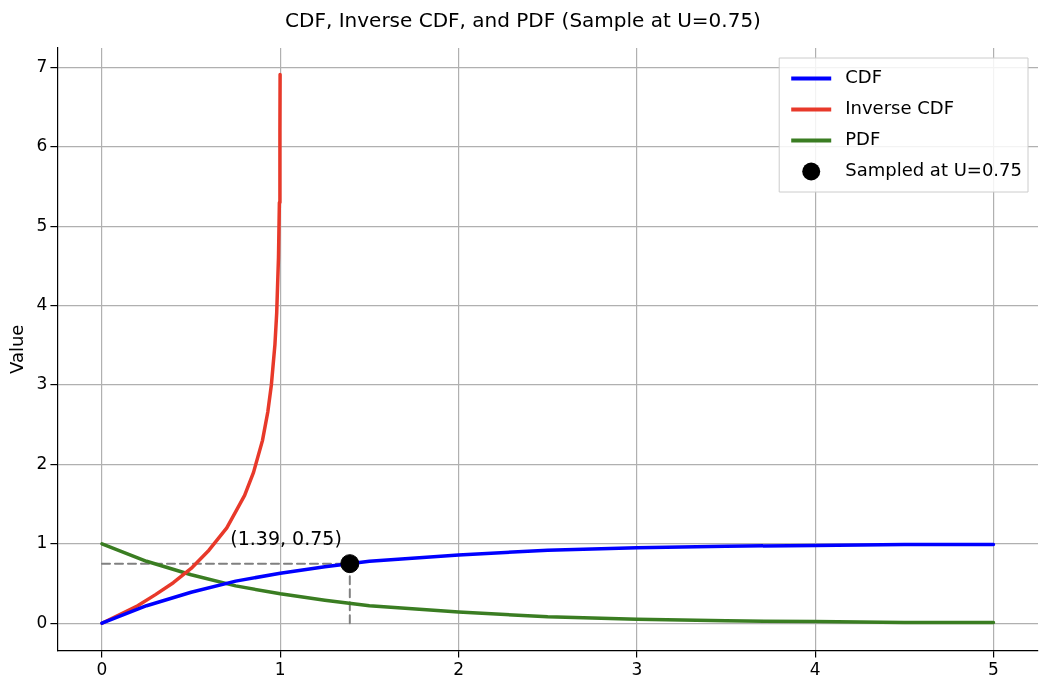 This screenshot has height=688, width=1048. Describe the element at coordinates (42, 462) in the screenshot. I see `y-tick-label: 2` at that location.